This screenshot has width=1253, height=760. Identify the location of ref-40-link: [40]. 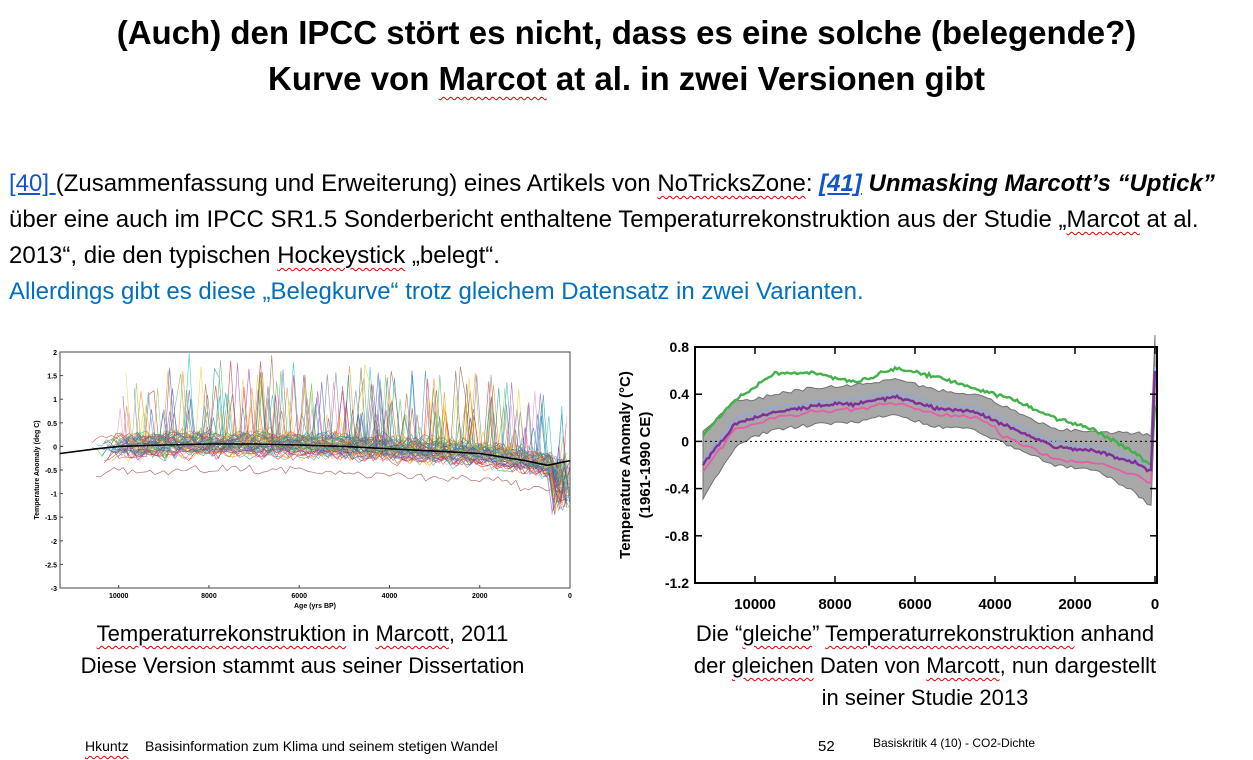
(32, 183).